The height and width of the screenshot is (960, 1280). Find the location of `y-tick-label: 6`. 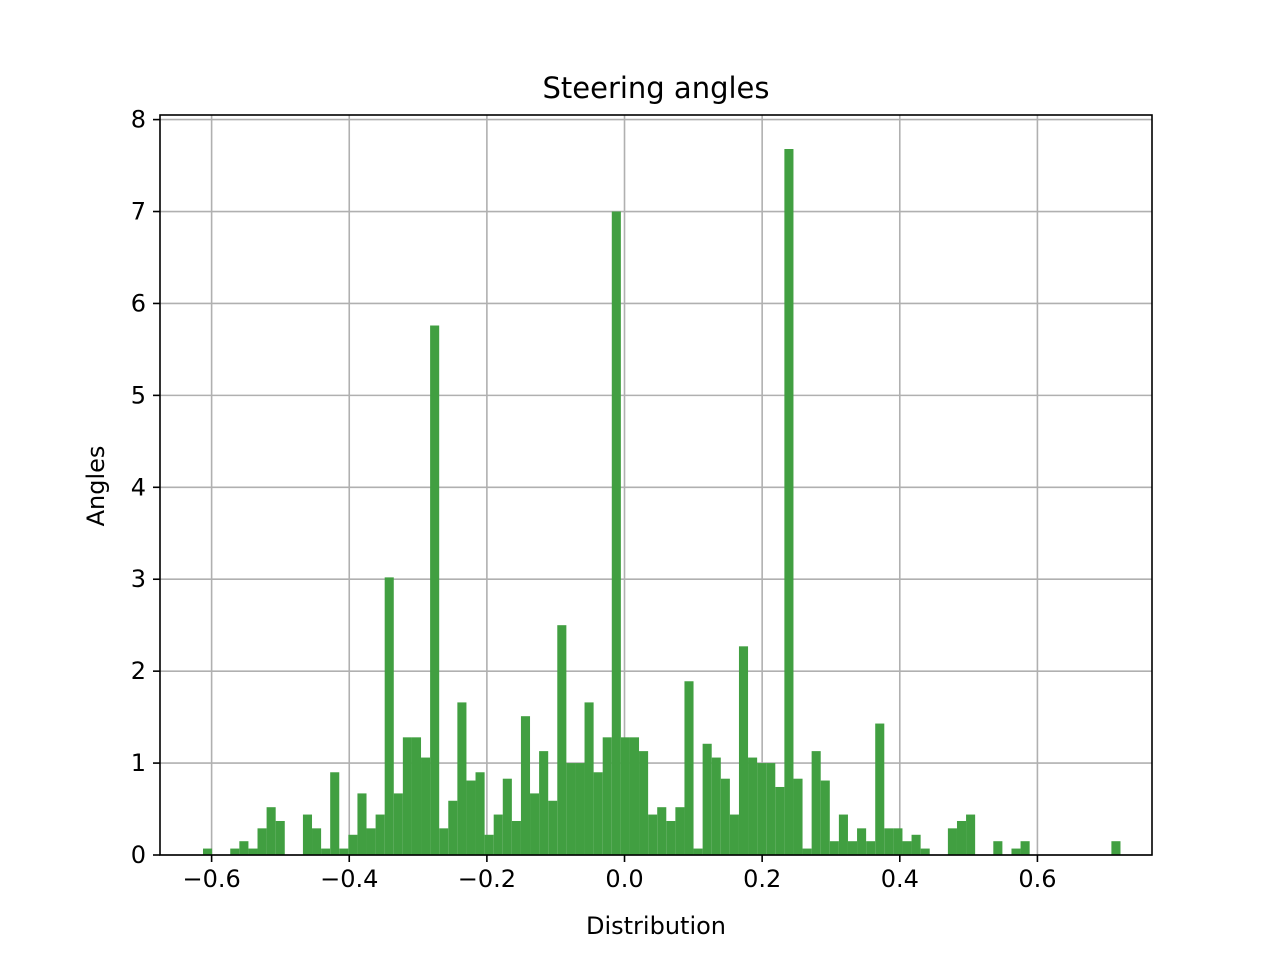

y-tick-label: 6 is located at coordinates (138, 303).